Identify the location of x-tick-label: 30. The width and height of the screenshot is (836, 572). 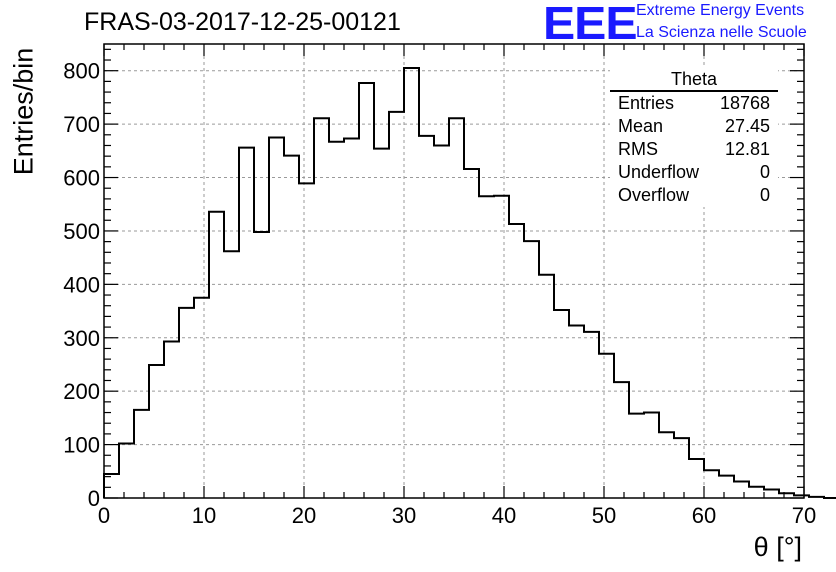
(404, 515).